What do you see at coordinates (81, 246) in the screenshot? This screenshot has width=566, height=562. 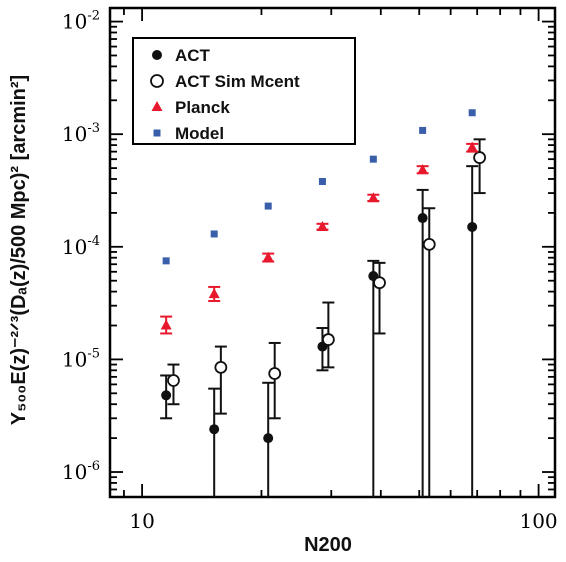 I see `y-tick-label: 10⁻⁴` at bounding box center [81, 246].